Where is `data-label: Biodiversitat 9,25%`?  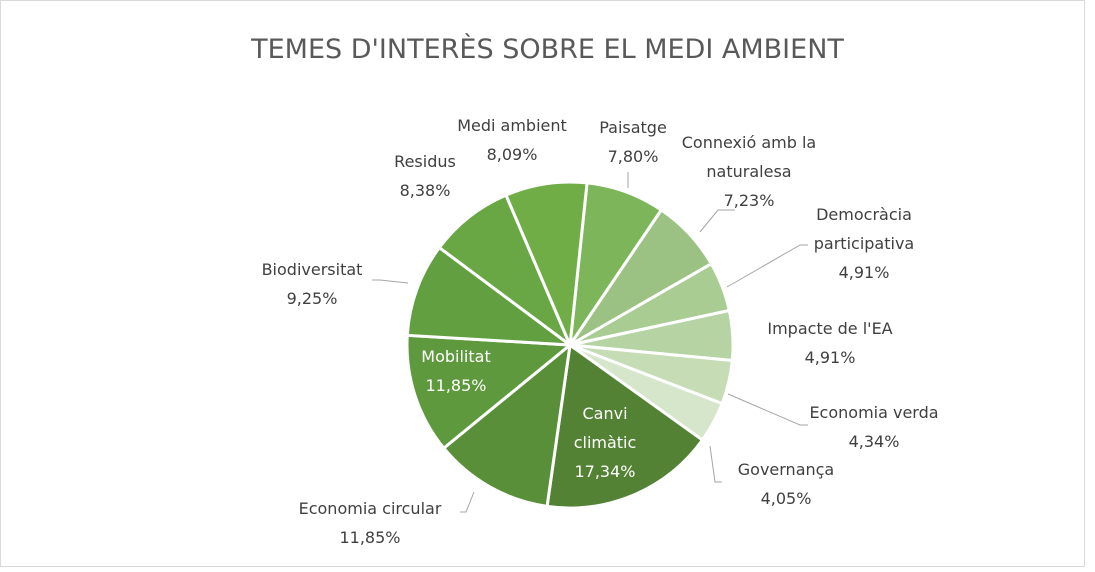 data-label: Biodiversitat 9,25% is located at coordinates (312, 284).